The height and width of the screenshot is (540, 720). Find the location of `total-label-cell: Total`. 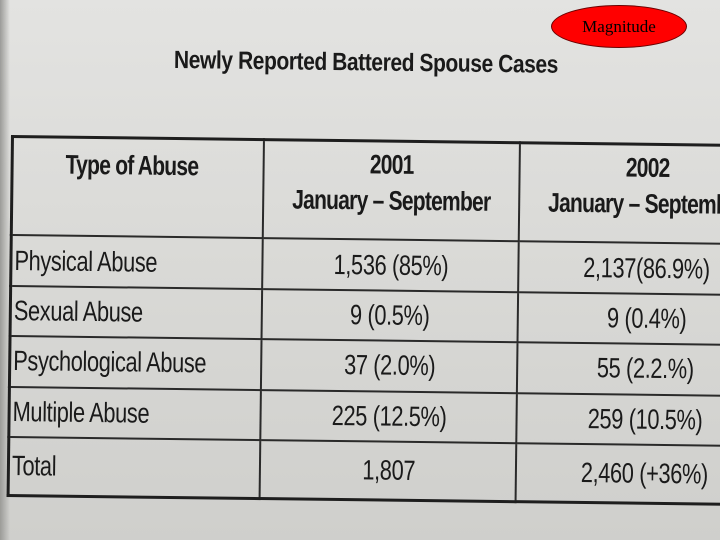

total-label-cell: Total is located at coordinates (134, 467).